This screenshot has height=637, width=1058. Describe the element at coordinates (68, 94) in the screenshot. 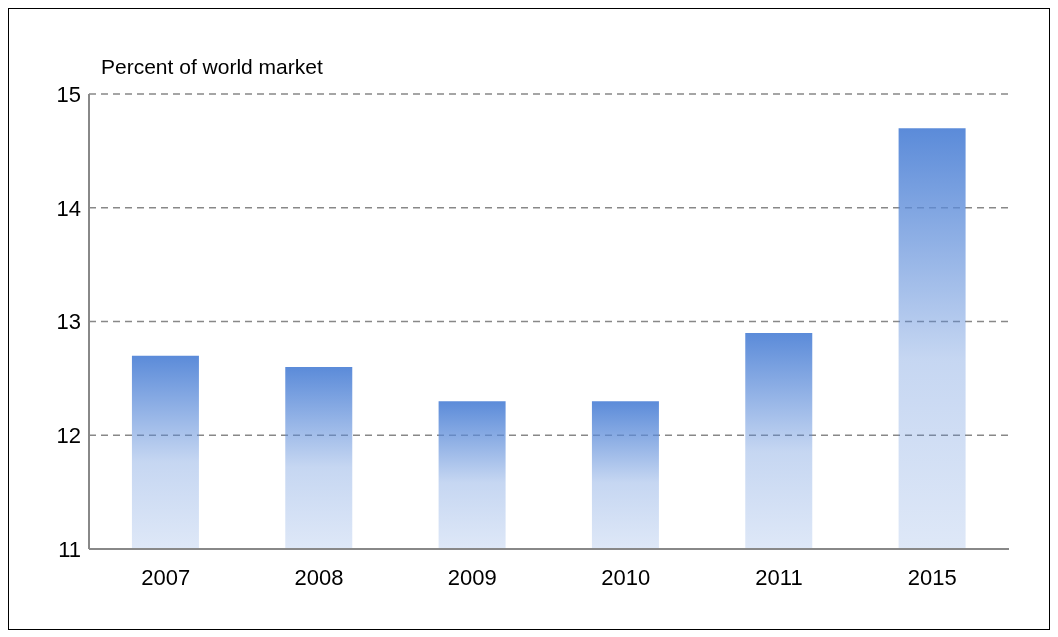

I see `y-tick-label: 15` at that location.